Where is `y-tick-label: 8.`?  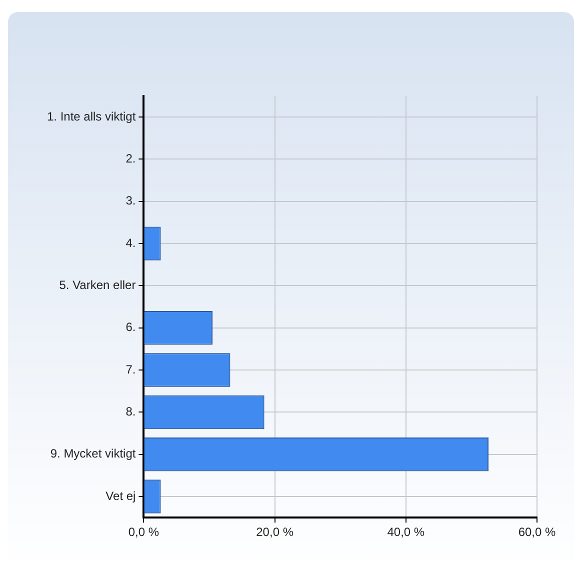 y-tick-label: 8. is located at coordinates (131, 411).